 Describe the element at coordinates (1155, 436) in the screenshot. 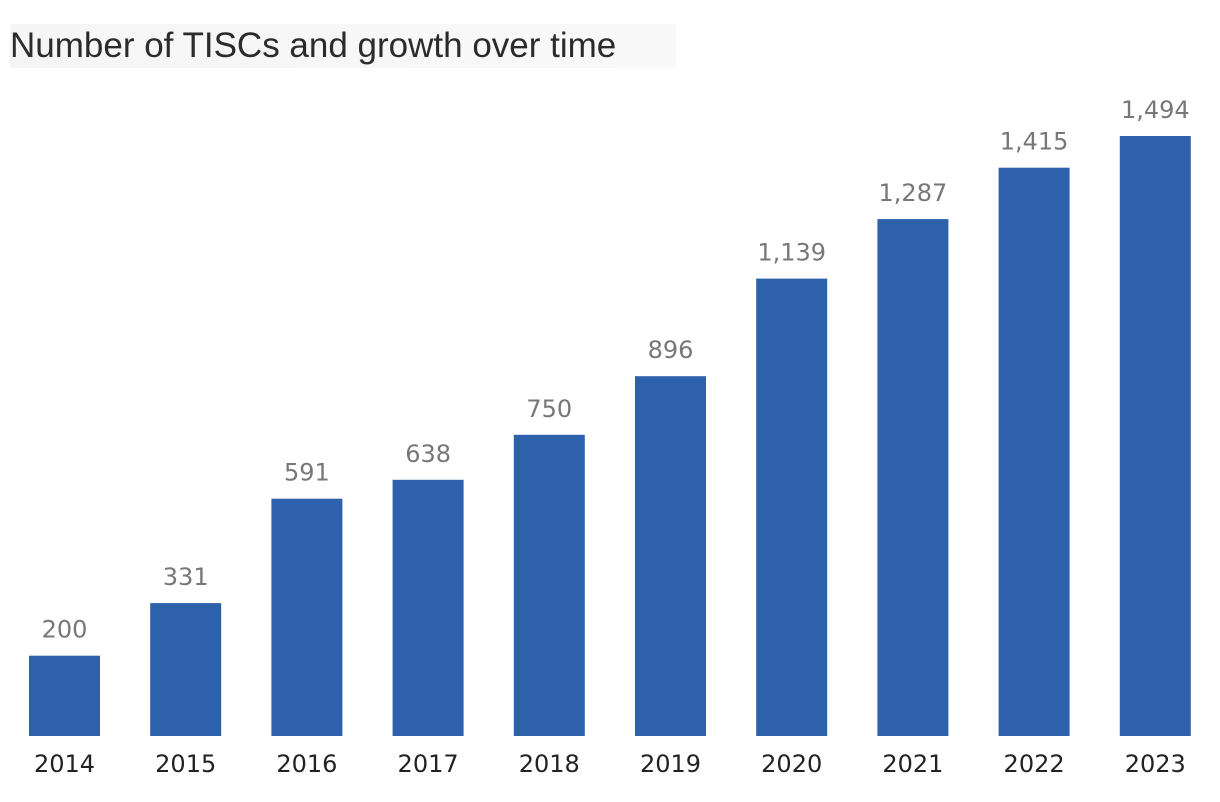

I see `bar-2023` at that location.